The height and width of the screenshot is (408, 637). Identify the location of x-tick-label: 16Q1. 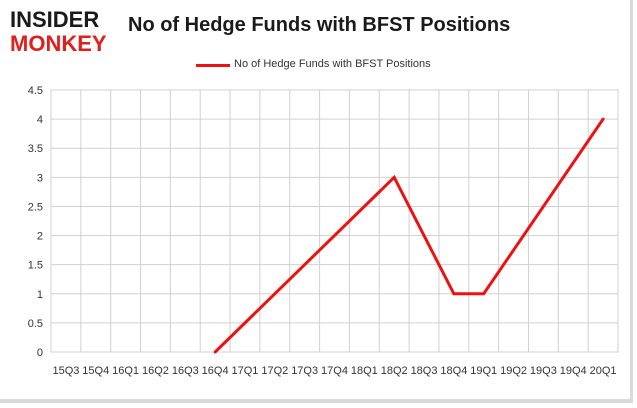
(125, 371).